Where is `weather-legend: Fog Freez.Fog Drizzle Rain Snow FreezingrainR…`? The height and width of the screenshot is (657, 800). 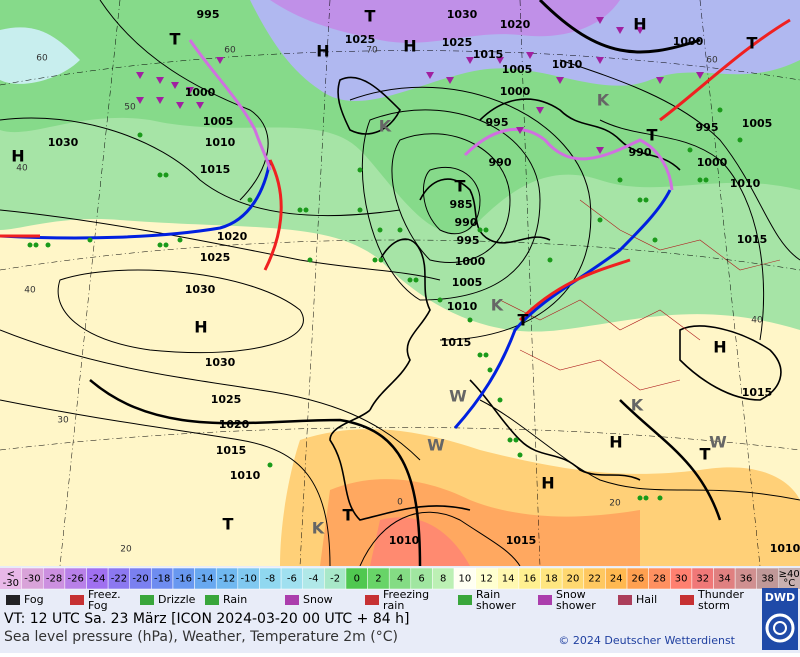 weather-legend: Fog Freez.Fog Drizzle Rain Snow FreezingrainR… is located at coordinates (375, 600).